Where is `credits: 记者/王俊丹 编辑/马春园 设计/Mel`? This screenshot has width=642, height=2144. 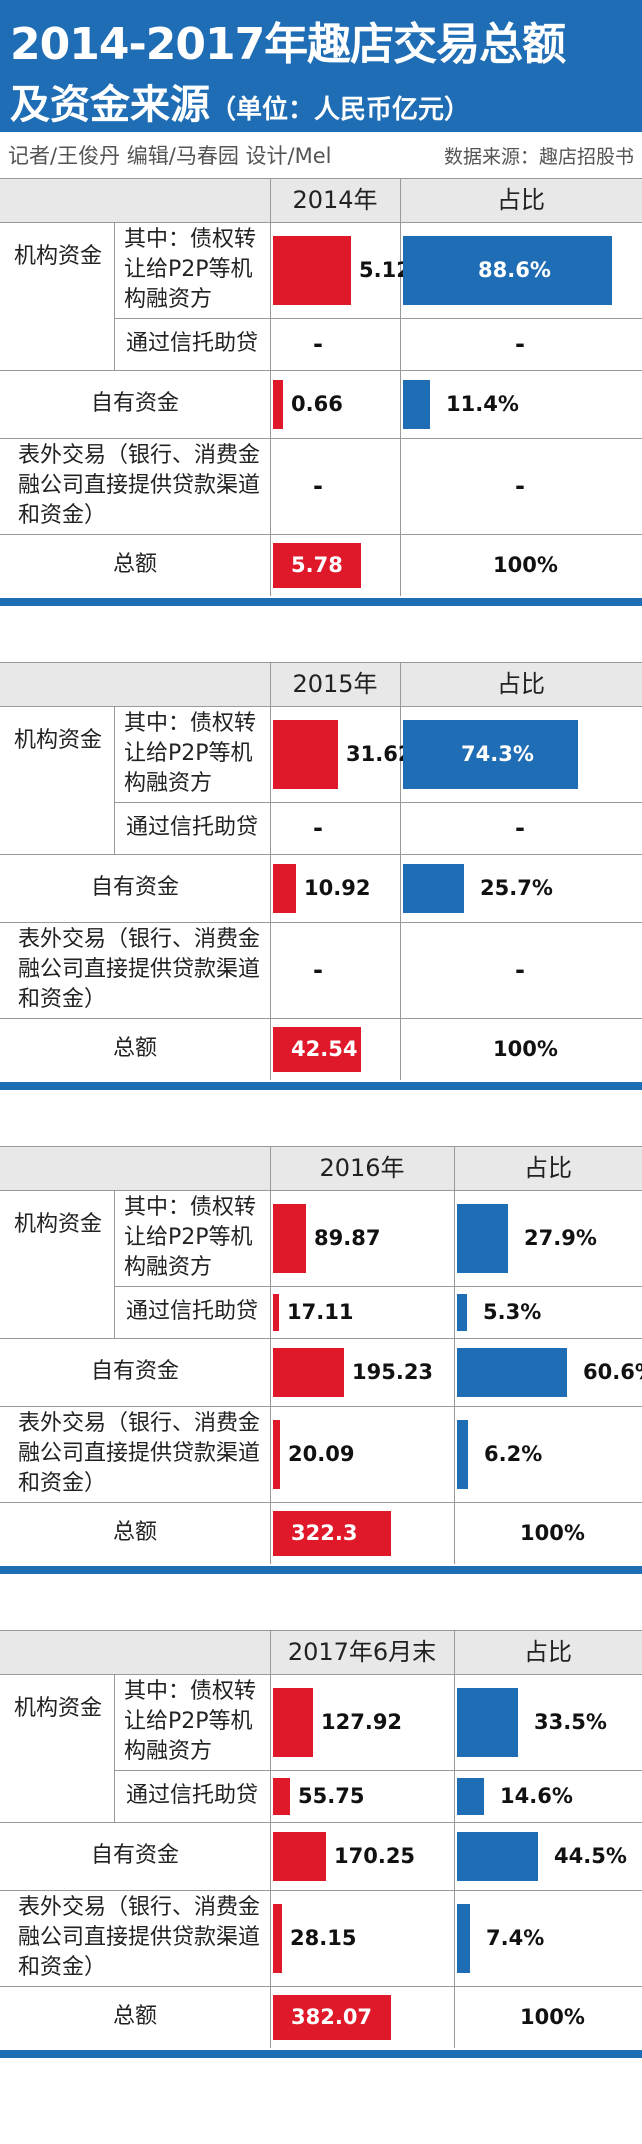 credits: 记者/王俊丹 编辑/马春园 设计/Mel is located at coordinates (170, 156).